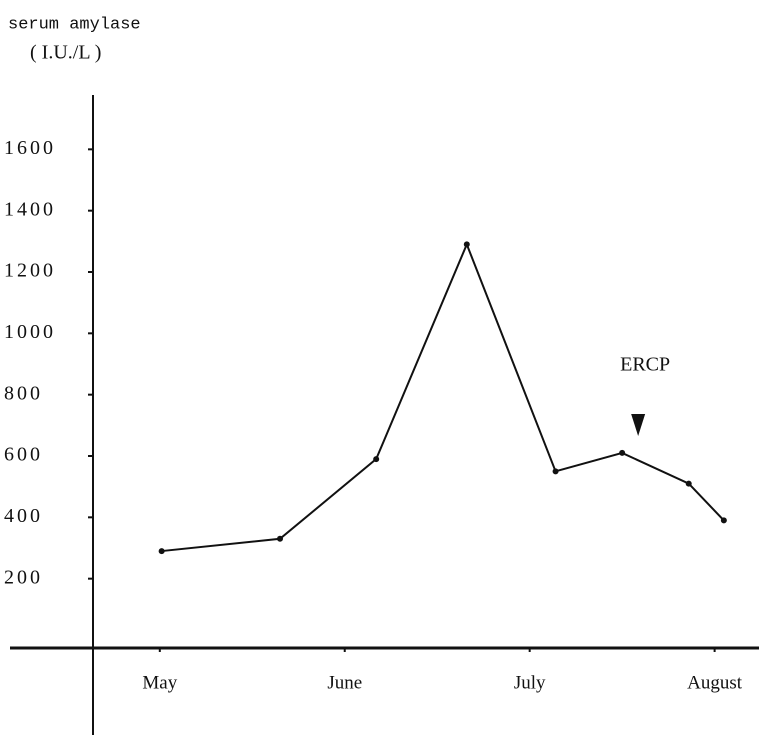  Describe the element at coordinates (638, 425) in the screenshot. I see `annotation-arrow` at that location.